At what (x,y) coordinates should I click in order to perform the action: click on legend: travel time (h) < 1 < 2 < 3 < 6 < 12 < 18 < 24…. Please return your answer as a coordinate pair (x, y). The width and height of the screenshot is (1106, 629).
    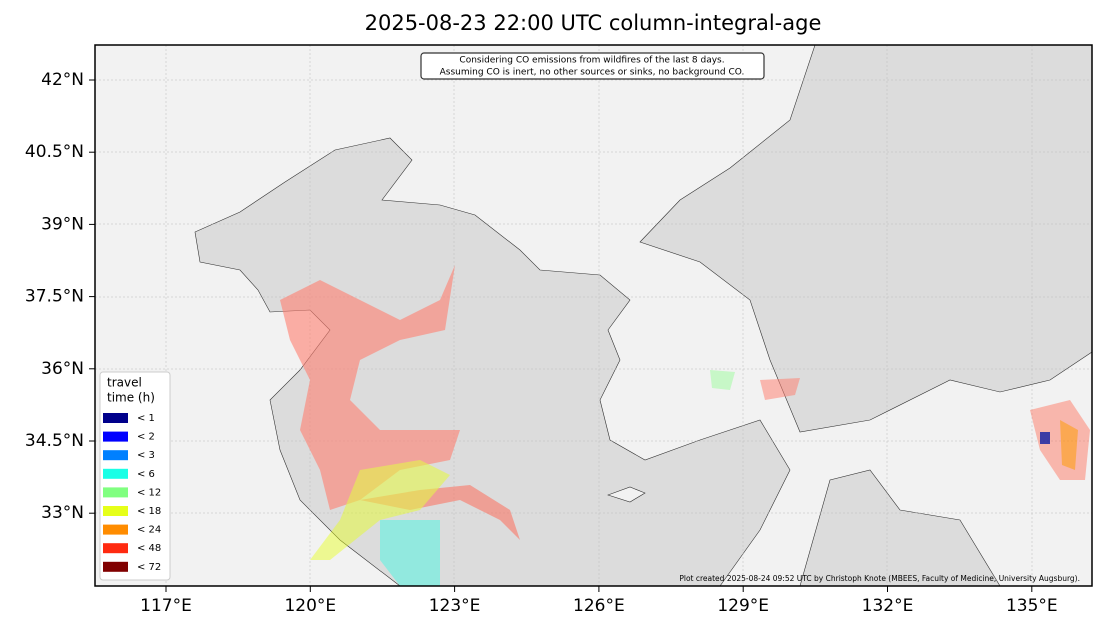
    Looking at the image, I should click on (135, 476).